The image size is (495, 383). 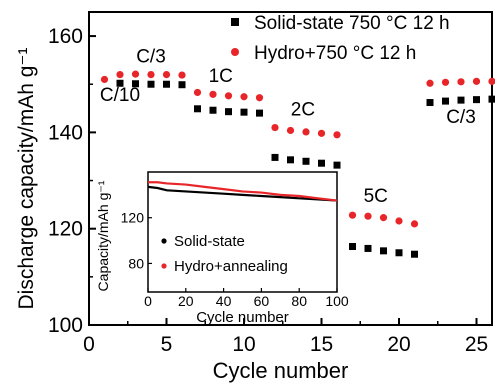 I want to click on inset-x-tick-label: 60, so click(x=262, y=301).